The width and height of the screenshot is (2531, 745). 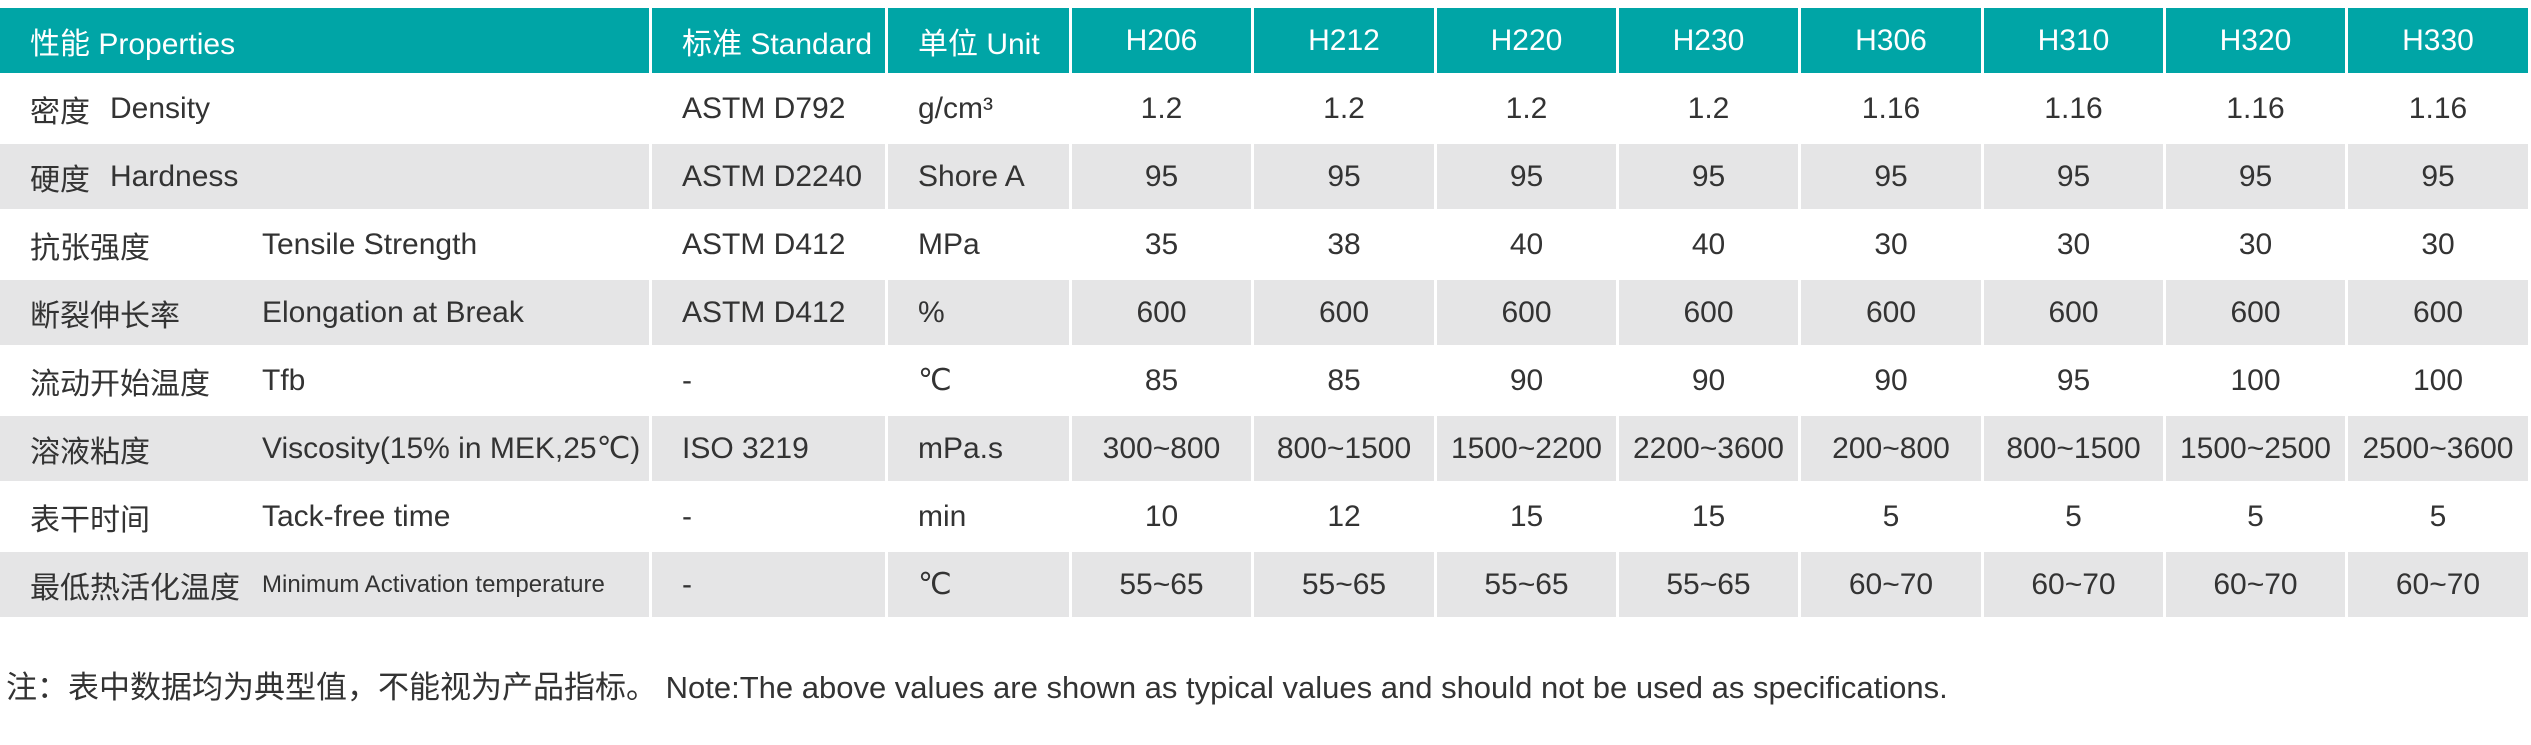 I want to click on property-zh: 抗张强度, so click(x=90, y=248).